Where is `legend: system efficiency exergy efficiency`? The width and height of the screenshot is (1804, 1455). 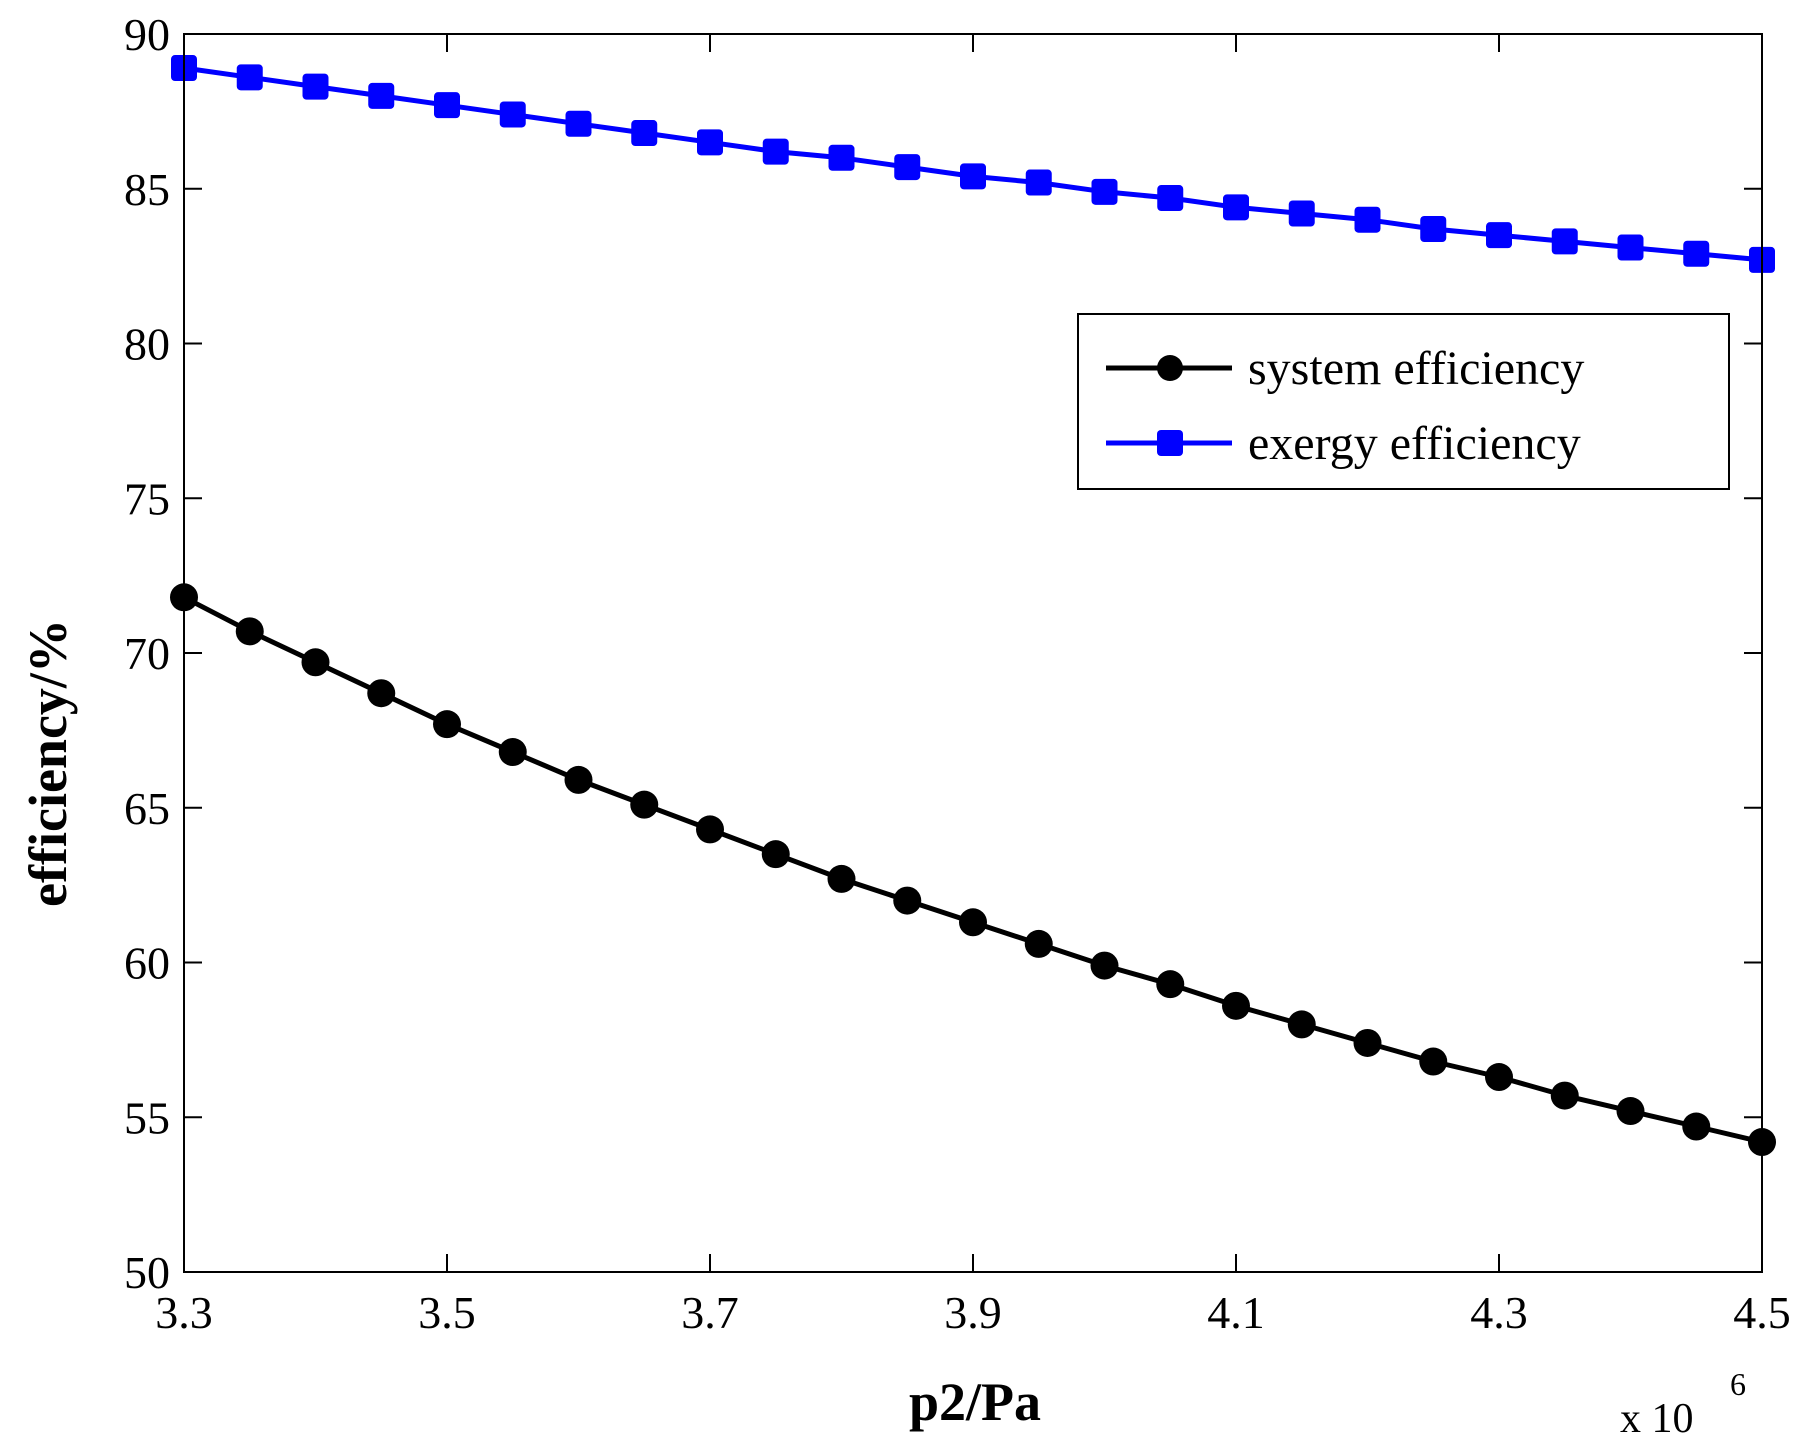 legend: system efficiency exergy efficiency is located at coordinates (1403, 401).